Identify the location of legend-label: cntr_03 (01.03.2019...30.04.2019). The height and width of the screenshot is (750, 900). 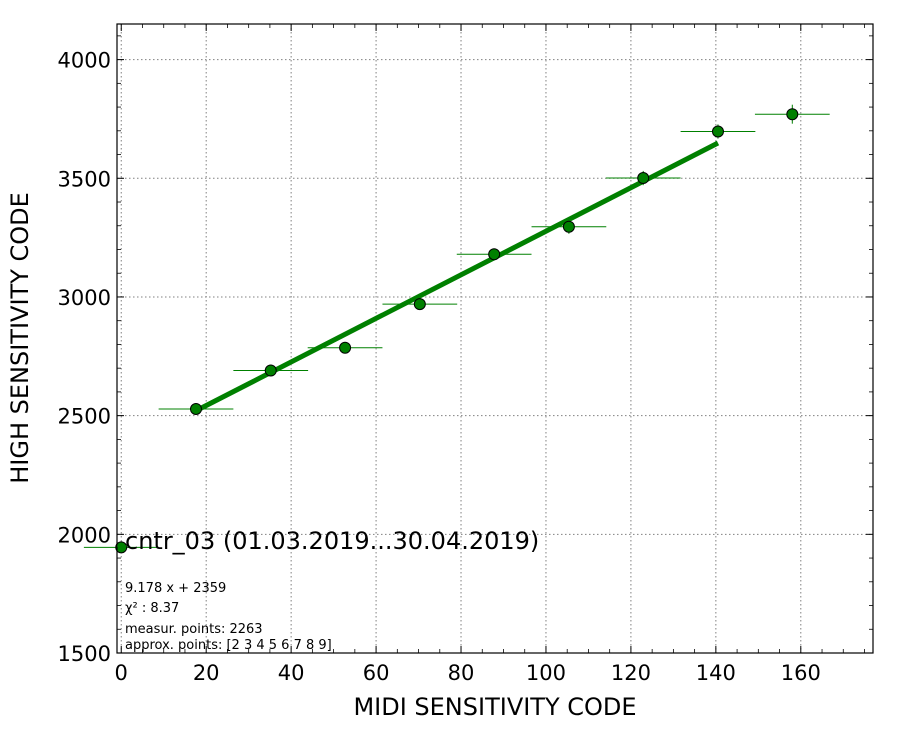
(332, 541).